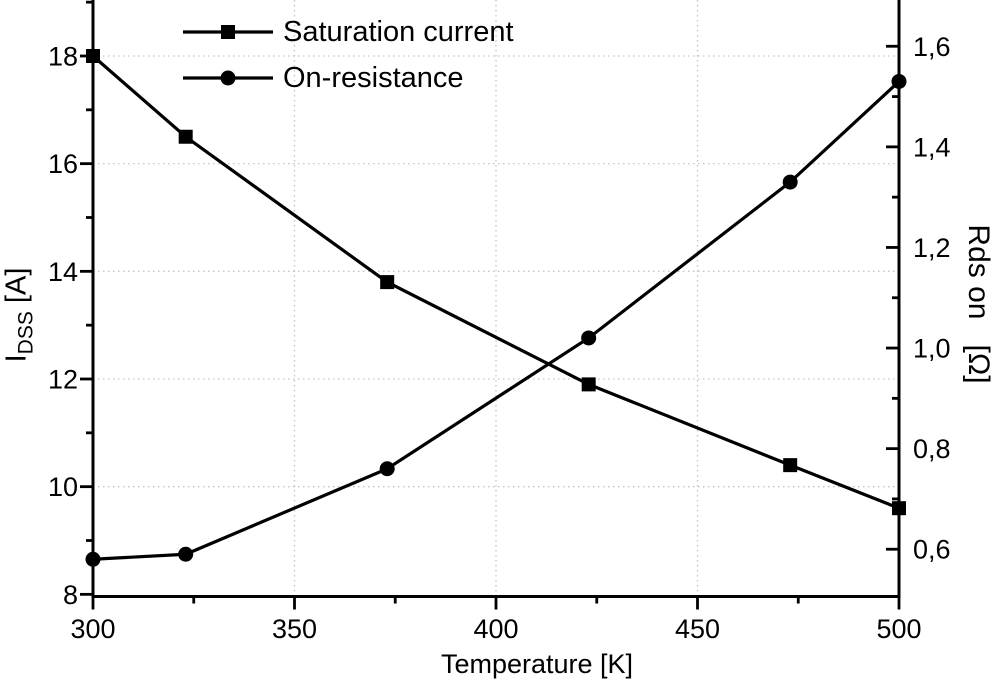  Describe the element at coordinates (697, 629) in the screenshot. I see `x-tick-label: 450` at that location.